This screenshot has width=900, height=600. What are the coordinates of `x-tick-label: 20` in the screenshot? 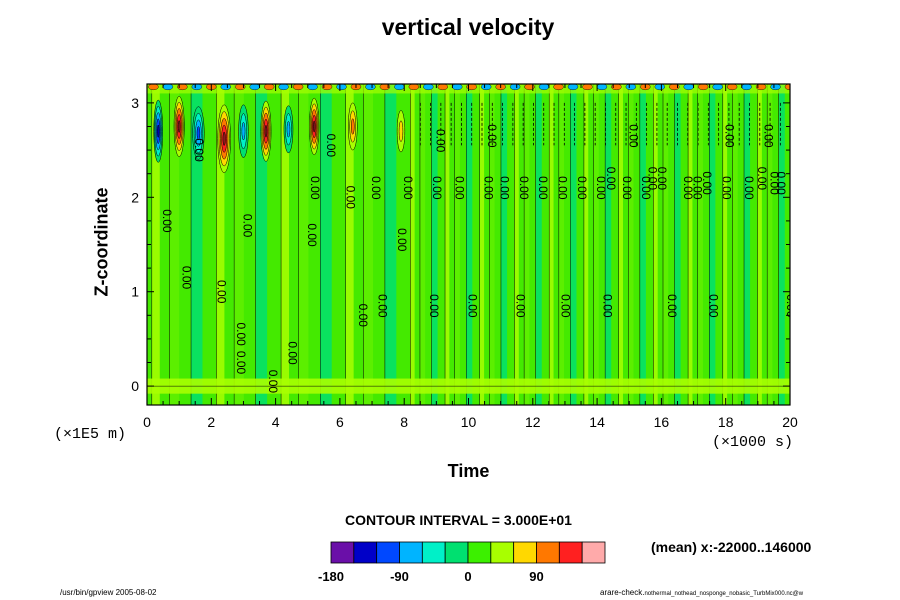 It's located at (790, 422).